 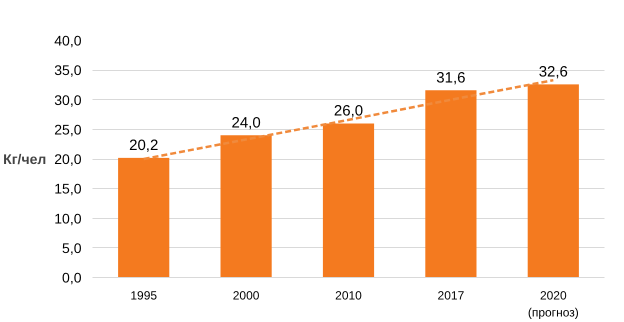 I want to click on y-tick-label: 25,0, so click(x=68, y=129).